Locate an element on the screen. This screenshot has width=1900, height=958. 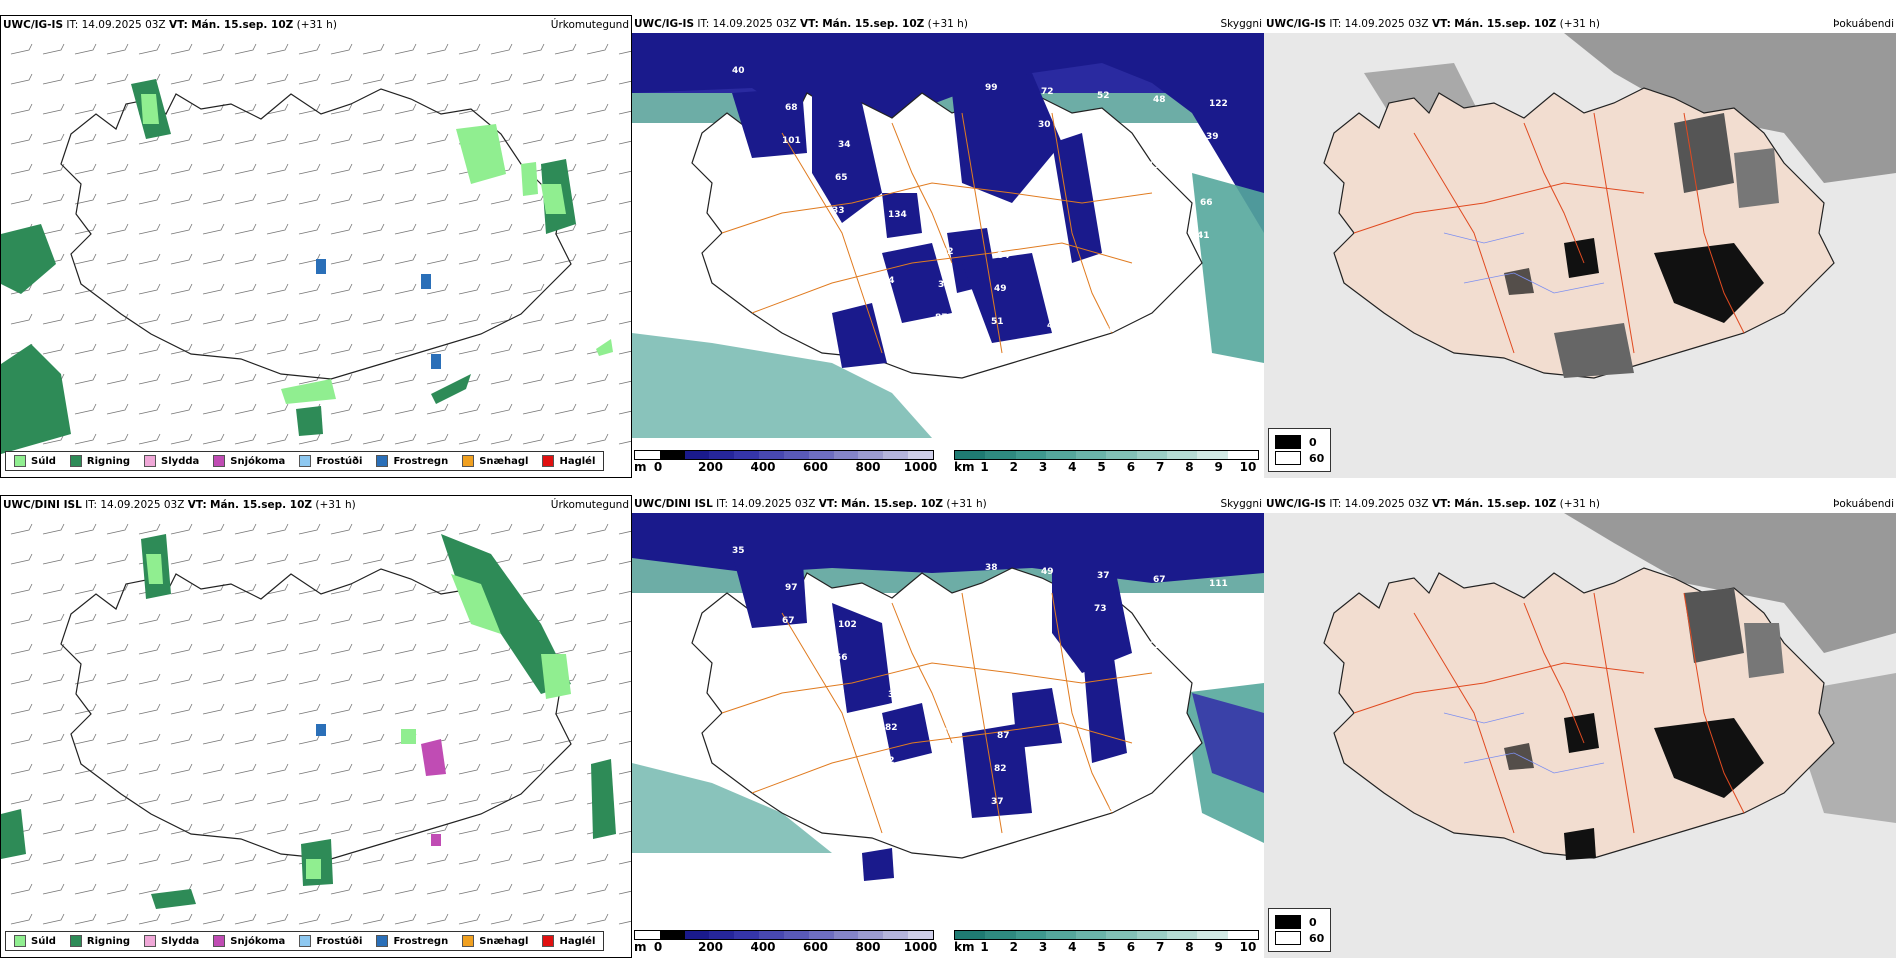
height-ticks: m 0 200 400 600 800 1000 is located at coordinates (785, 467).